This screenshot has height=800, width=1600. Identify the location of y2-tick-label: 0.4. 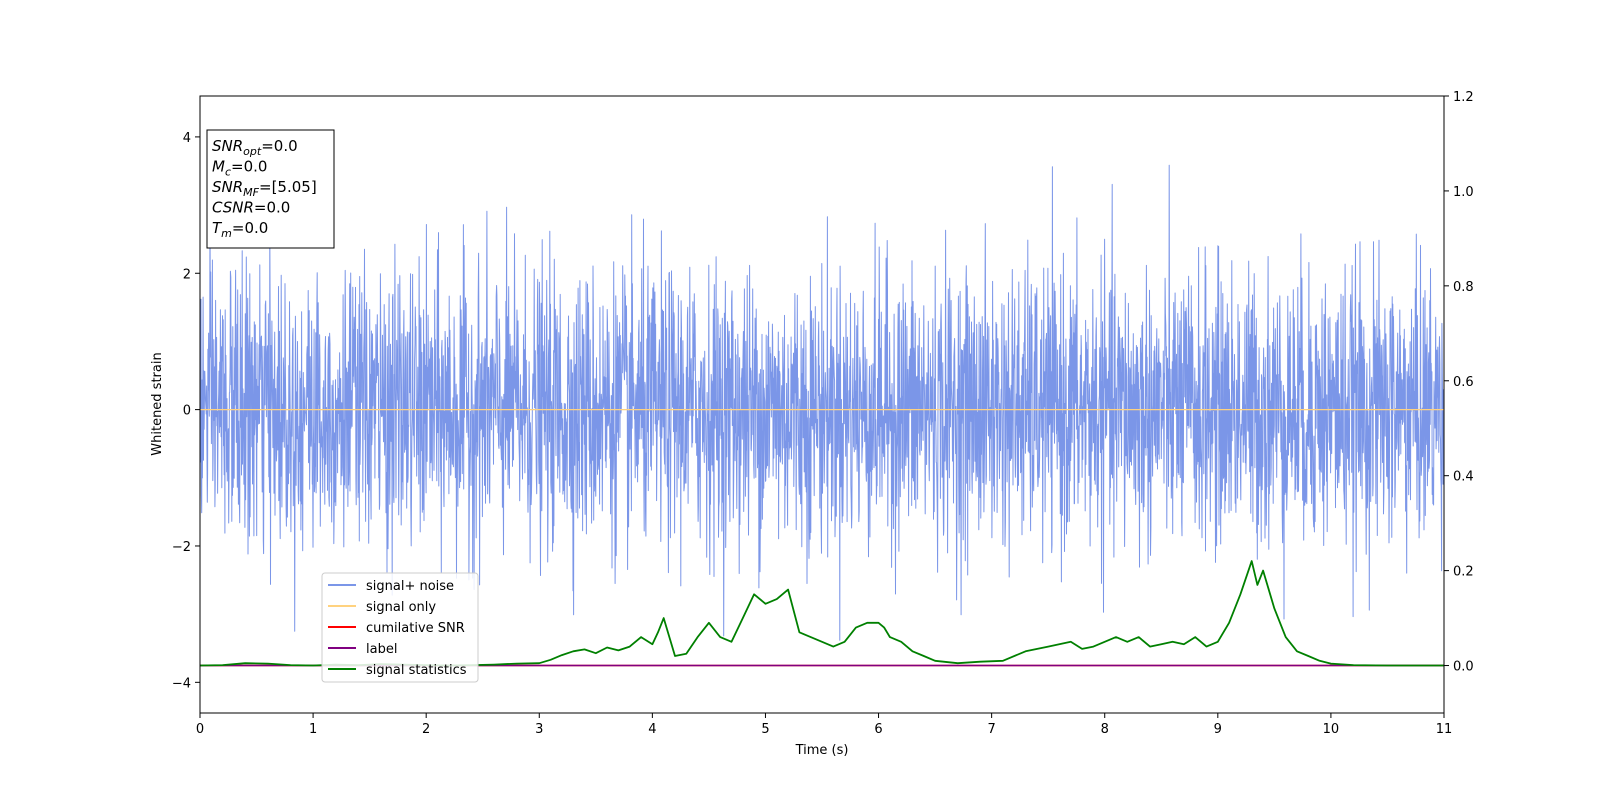
(1463, 477).